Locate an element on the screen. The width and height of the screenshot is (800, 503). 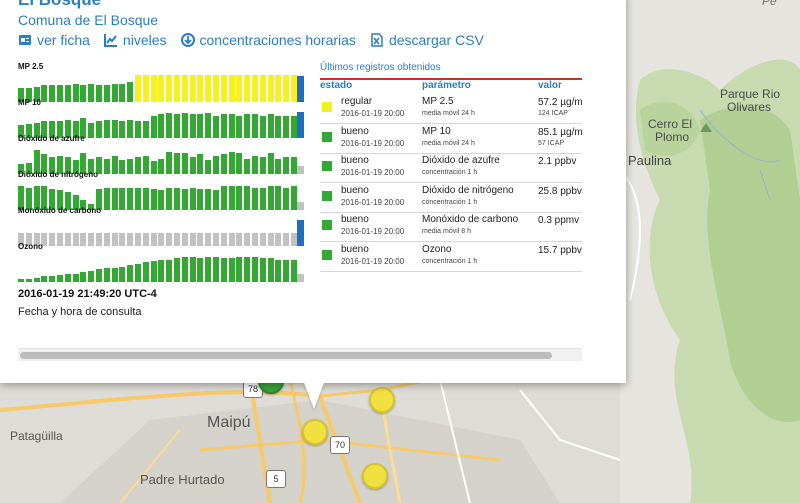
scrollbar-thumb is located at coordinates (286, 355).